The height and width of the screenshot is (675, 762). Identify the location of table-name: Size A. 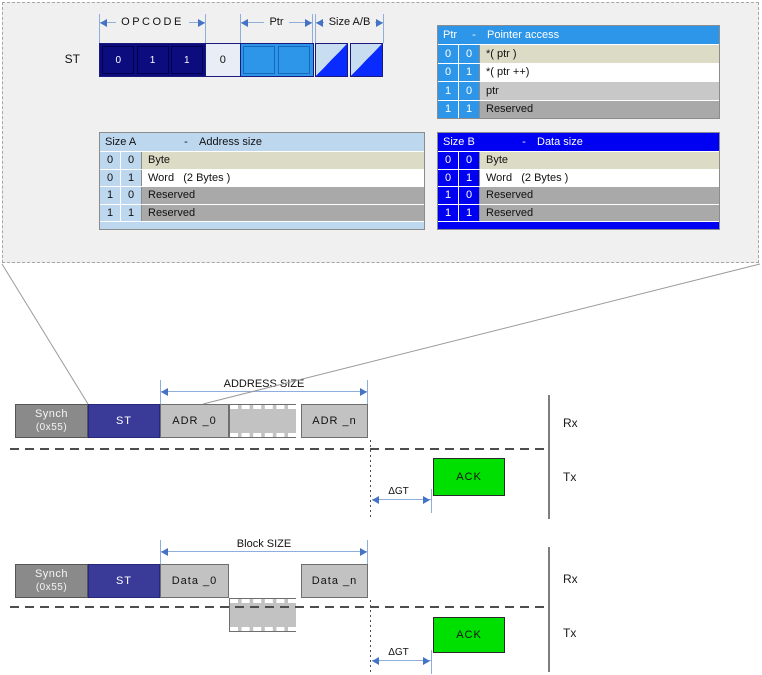
(121, 142).